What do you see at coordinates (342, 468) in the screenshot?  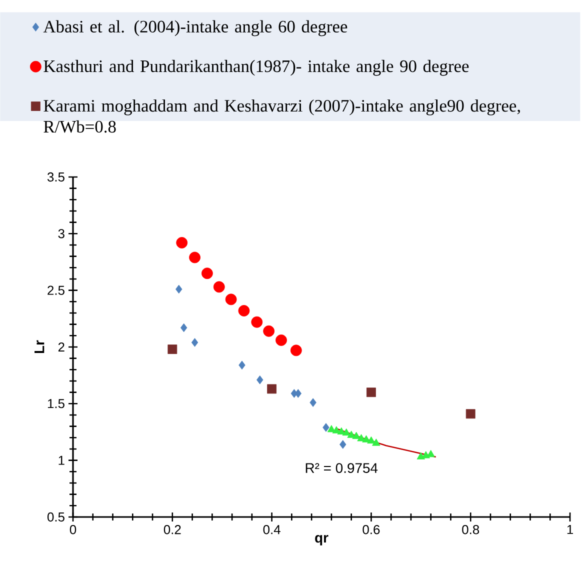 I see `annotation: R² = 0.9754` at bounding box center [342, 468].